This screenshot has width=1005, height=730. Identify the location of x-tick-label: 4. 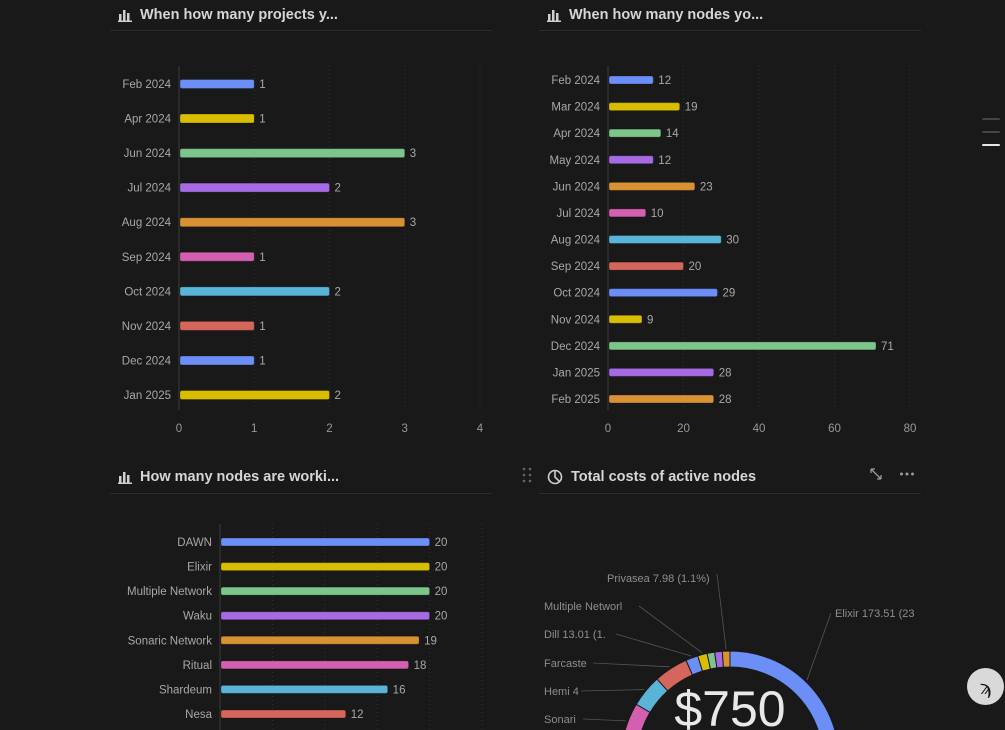
(480, 429).